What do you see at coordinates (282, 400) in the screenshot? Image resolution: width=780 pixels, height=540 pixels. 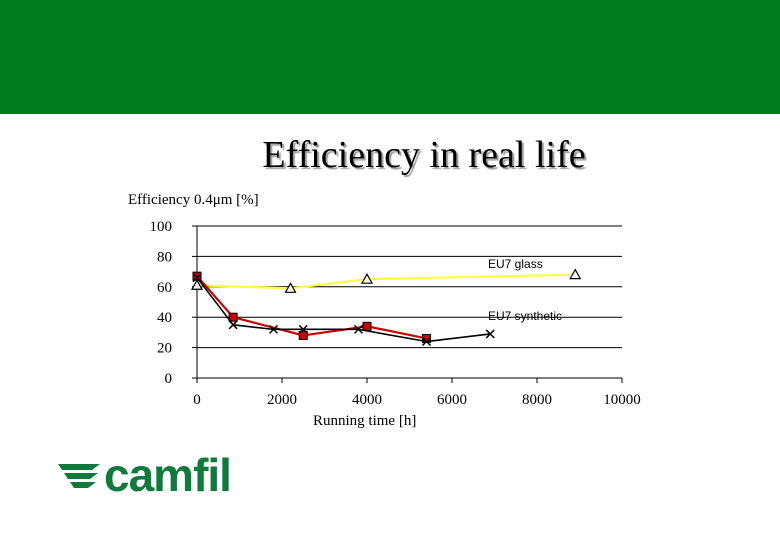 I see `x-tick-label-2000: 2000` at bounding box center [282, 400].